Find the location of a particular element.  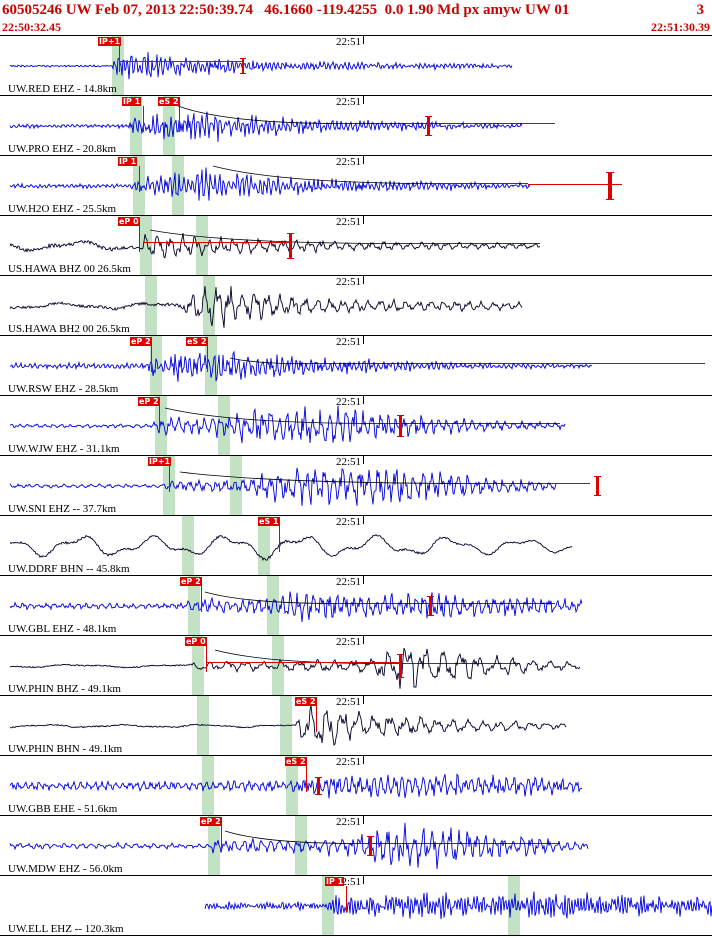

trace-row: 22:51 eP 2 eS 2 UW.RSW EHZ - 28.5km is located at coordinates (356, 365).